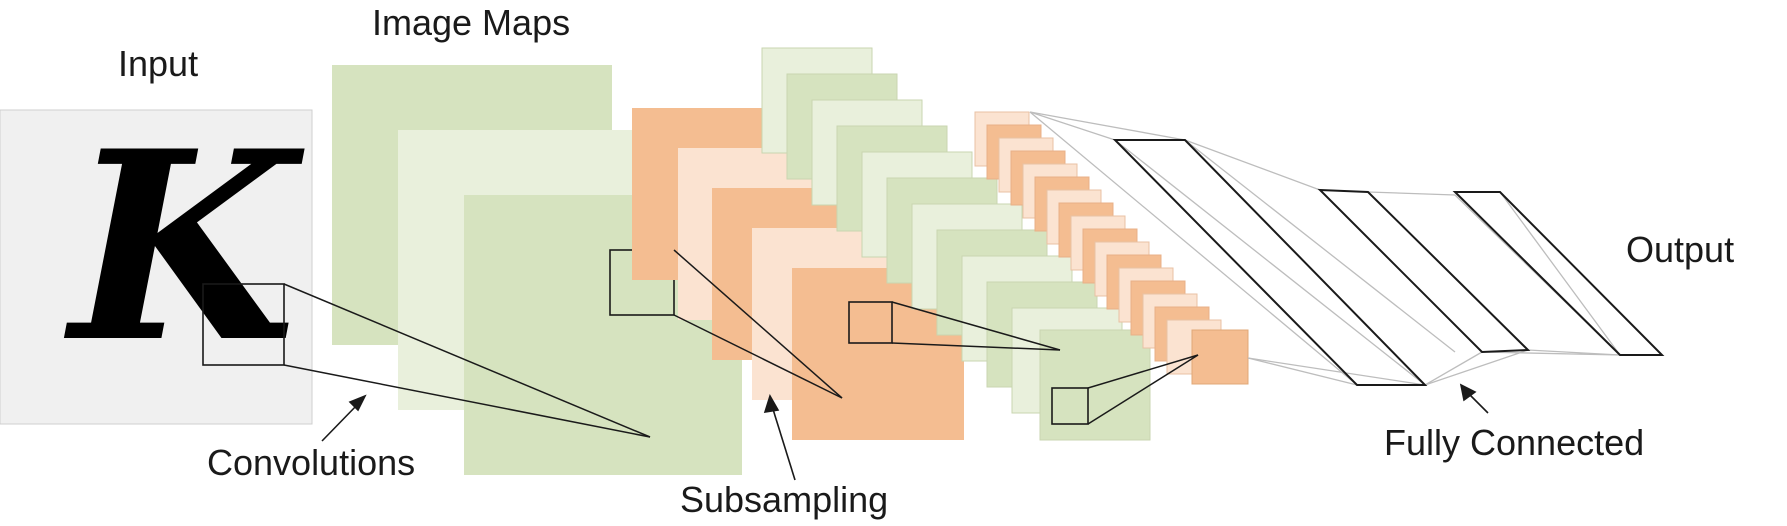 This screenshot has height=526, width=1787. What do you see at coordinates (184, 247) in the screenshot?
I see `input-glyph: K` at bounding box center [184, 247].